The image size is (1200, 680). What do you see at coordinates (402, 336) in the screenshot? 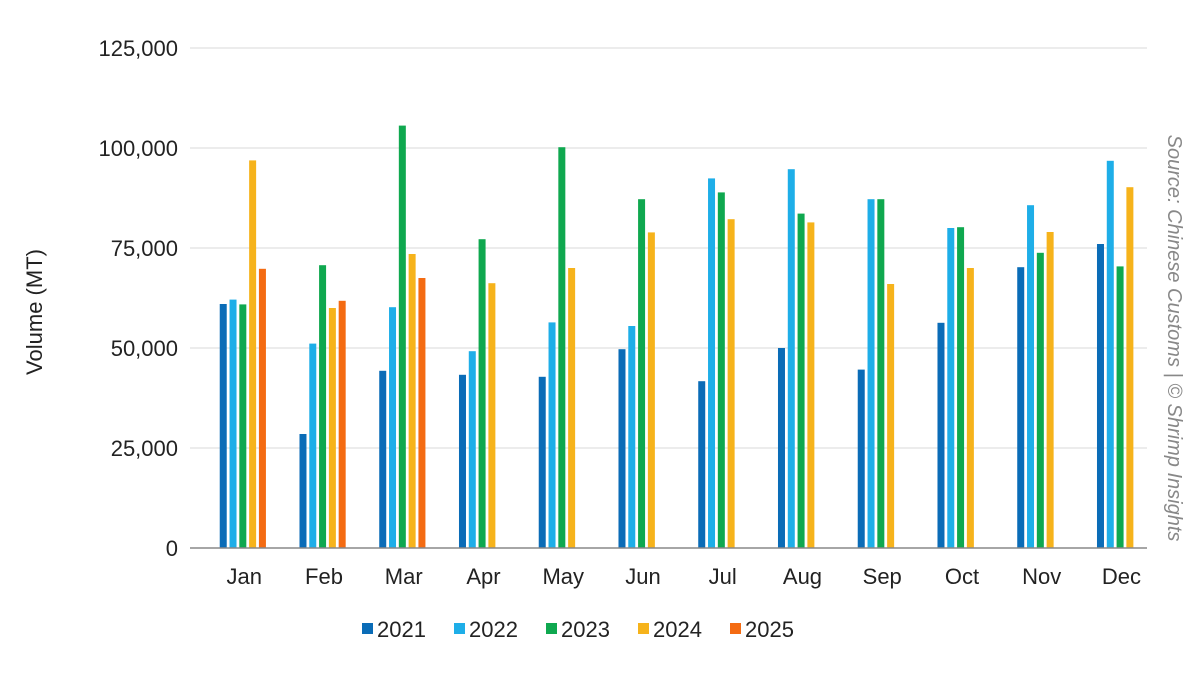
I see `bar-2023-mar` at bounding box center [402, 336].